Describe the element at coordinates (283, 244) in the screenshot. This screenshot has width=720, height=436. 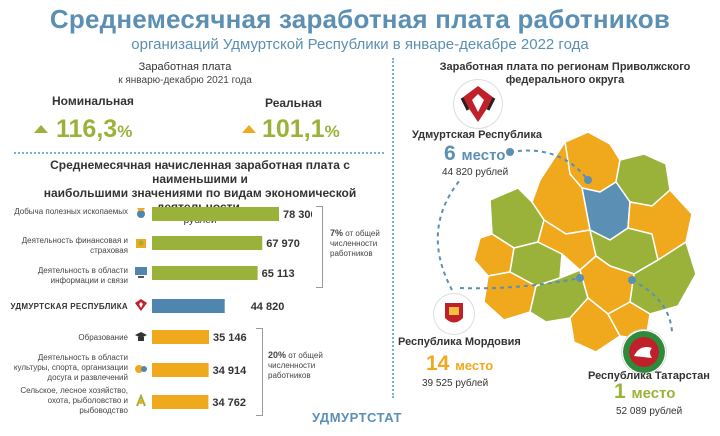
I see `bar-value-label: 67 970` at that location.